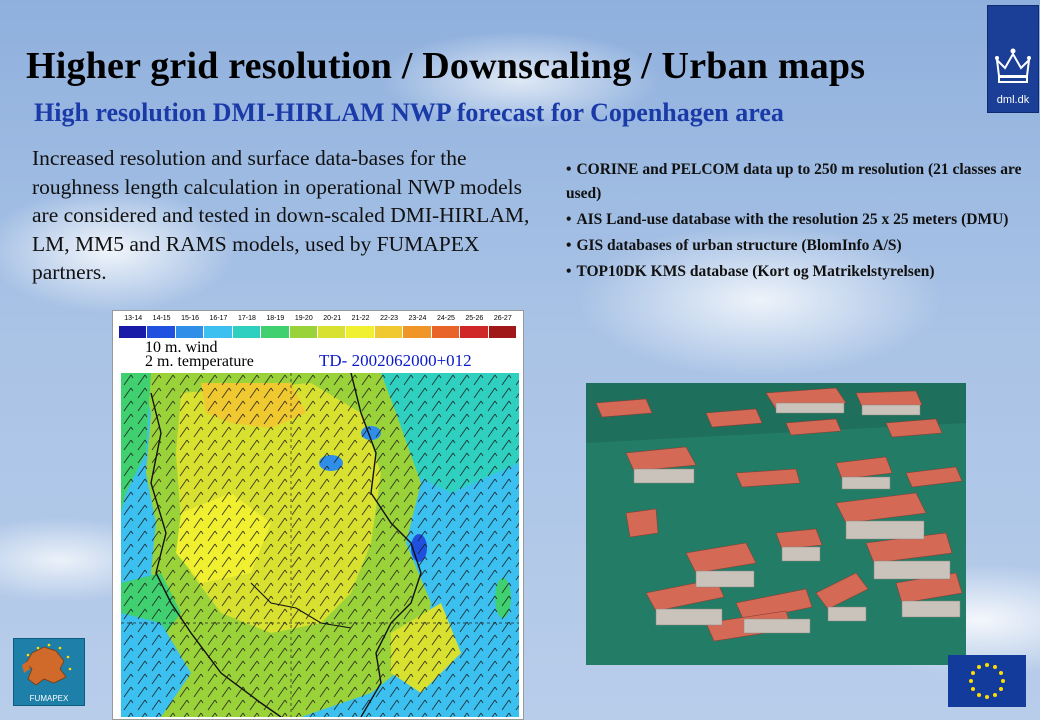 The width and height of the screenshot is (1040, 720). Describe the element at coordinates (161, 318) in the screenshot. I see `legend-tick-label: 14-15` at that location.